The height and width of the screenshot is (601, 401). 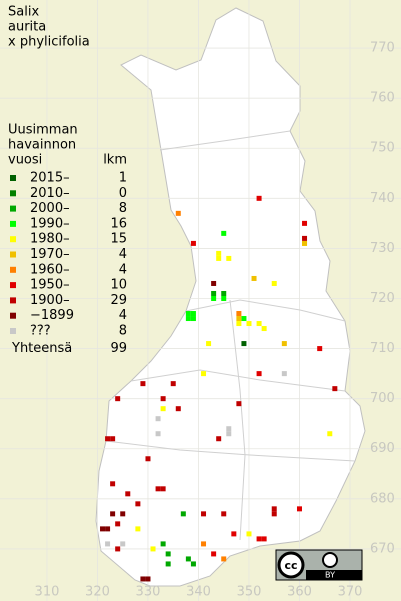 I want to click on badge-strip, so click(x=334, y=575).